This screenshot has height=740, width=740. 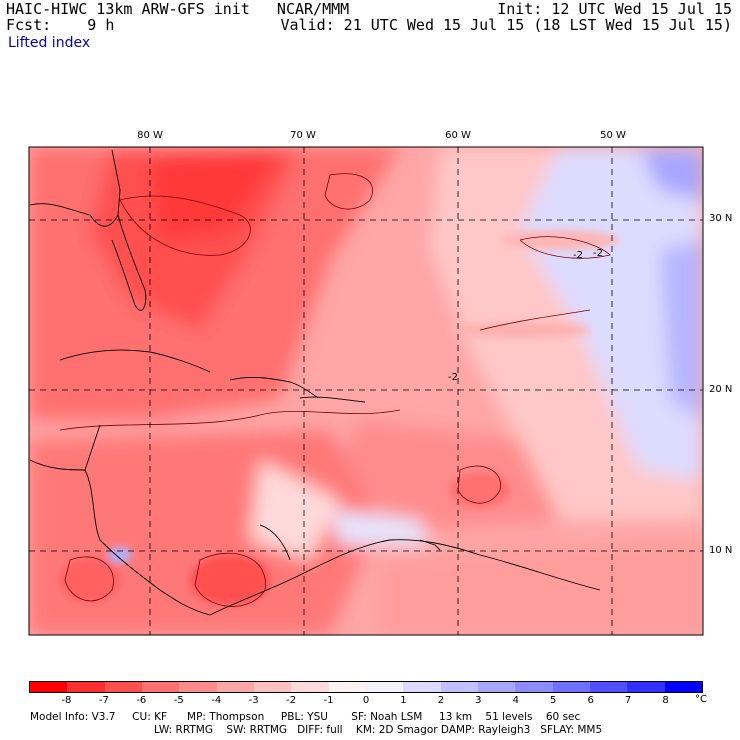 I want to click on forecast-hour: Fcst: 9 h, so click(x=60, y=25).